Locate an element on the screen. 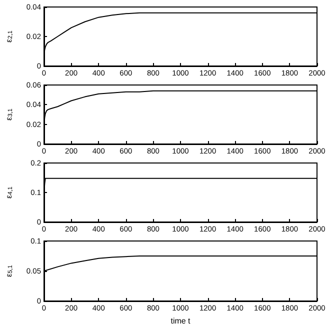 The width and height of the screenshot is (327, 327). x-axis-title: time t is located at coordinates (181, 321).